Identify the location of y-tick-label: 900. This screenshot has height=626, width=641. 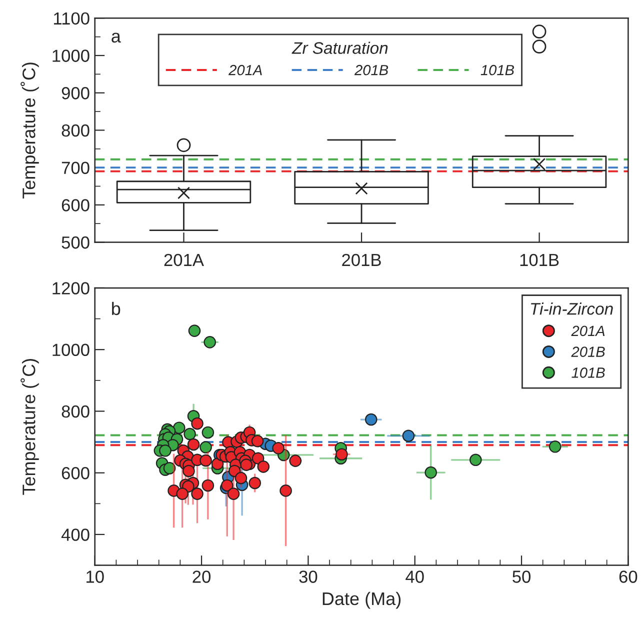
(76, 93).